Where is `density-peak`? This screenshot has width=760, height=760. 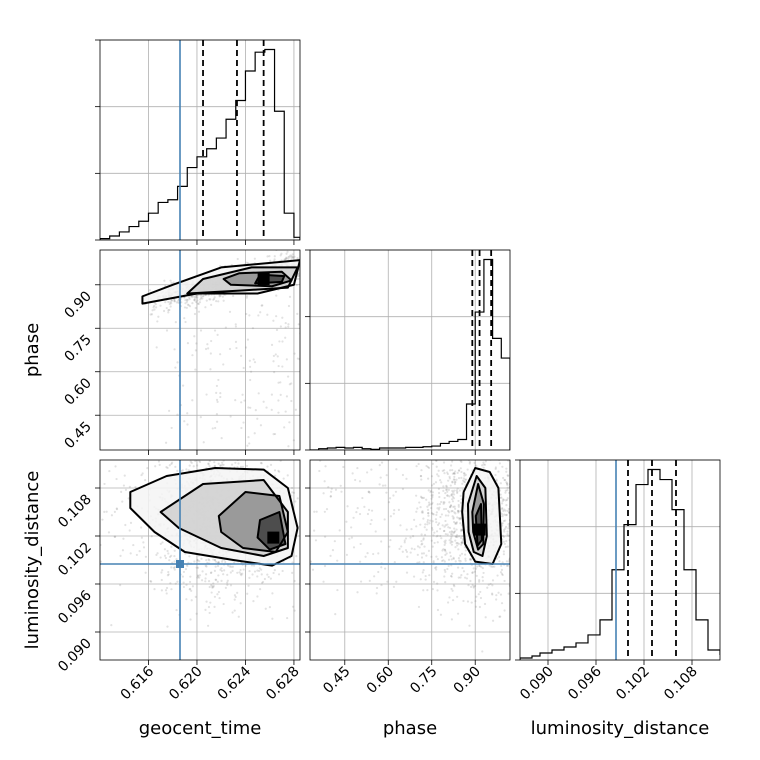
density-peak is located at coordinates (263, 278).